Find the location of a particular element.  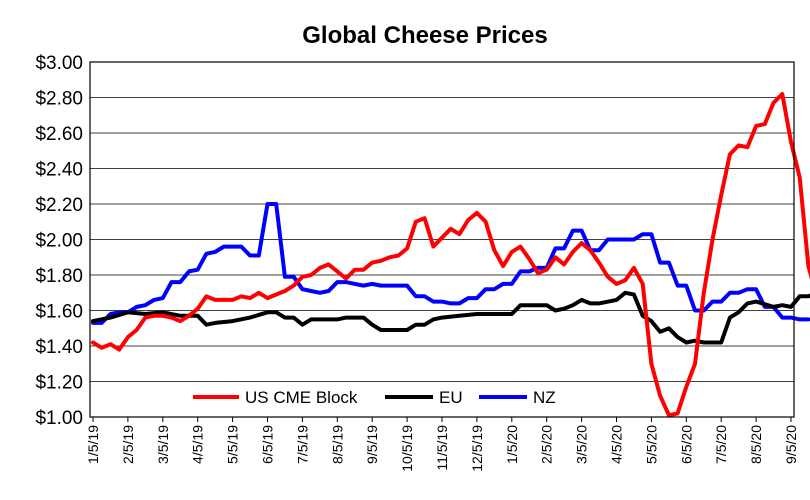

x-tick-label: 11/5/19 is located at coordinates (442, 448).